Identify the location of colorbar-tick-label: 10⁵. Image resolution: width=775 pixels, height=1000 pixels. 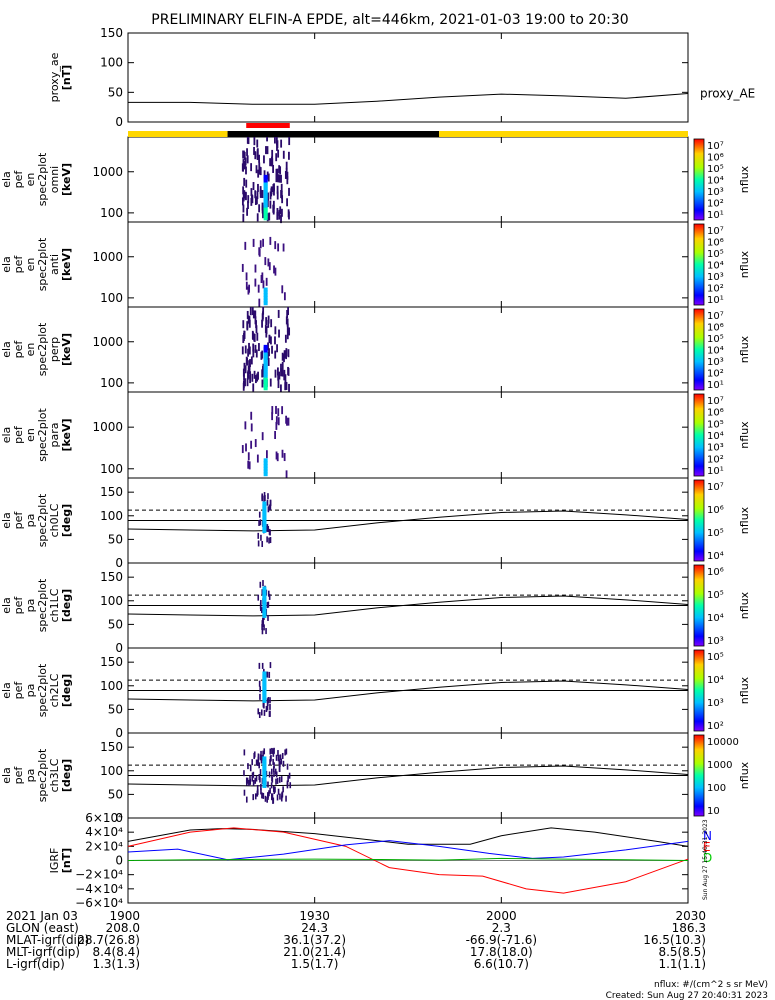
(715, 339).